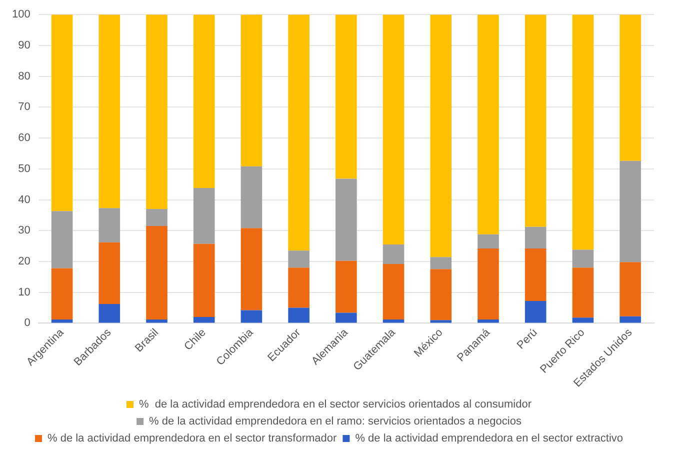 The width and height of the screenshot is (674, 458). I want to click on y-tick-label: 50, so click(24, 168).